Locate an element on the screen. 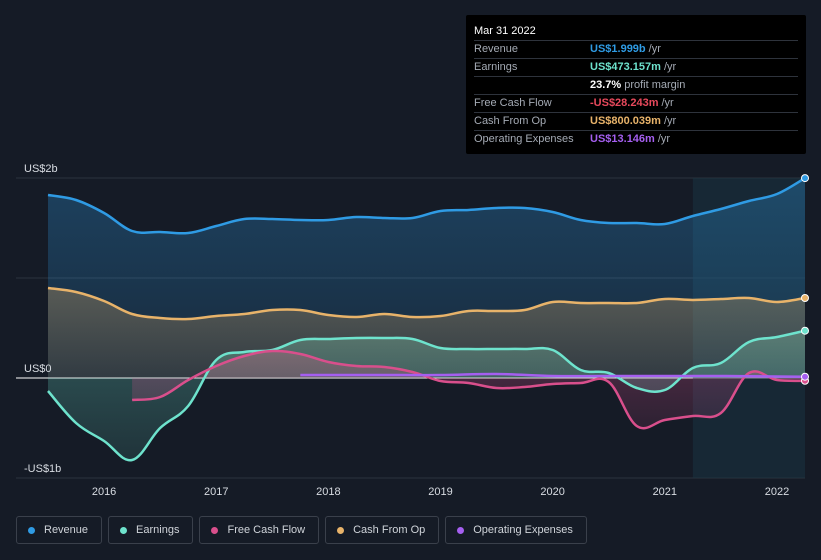 The height and width of the screenshot is (560, 821). tooltip-row-label: Cash From Op is located at coordinates (510, 121).